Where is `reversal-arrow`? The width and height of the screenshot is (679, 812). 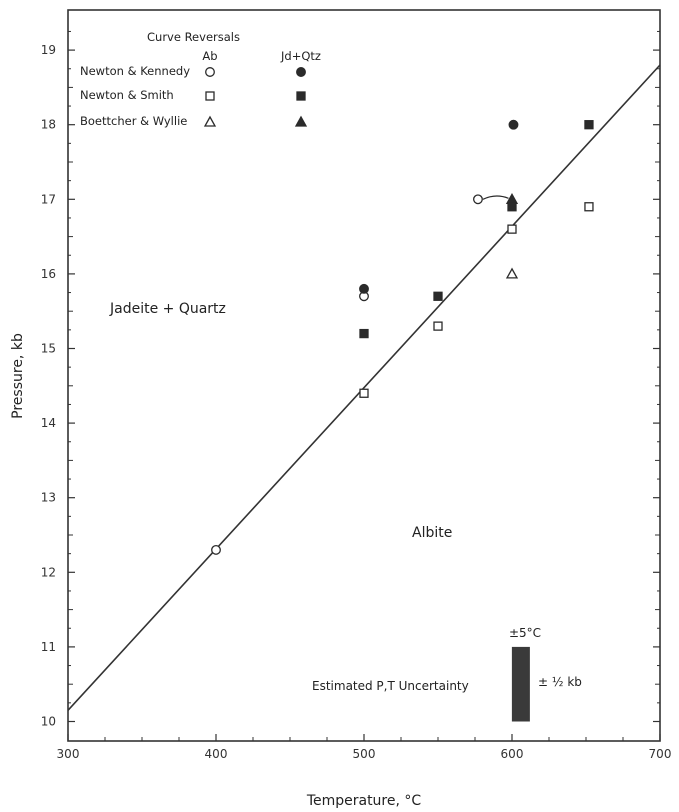
reversal-arrow is located at coordinates (495, 197).